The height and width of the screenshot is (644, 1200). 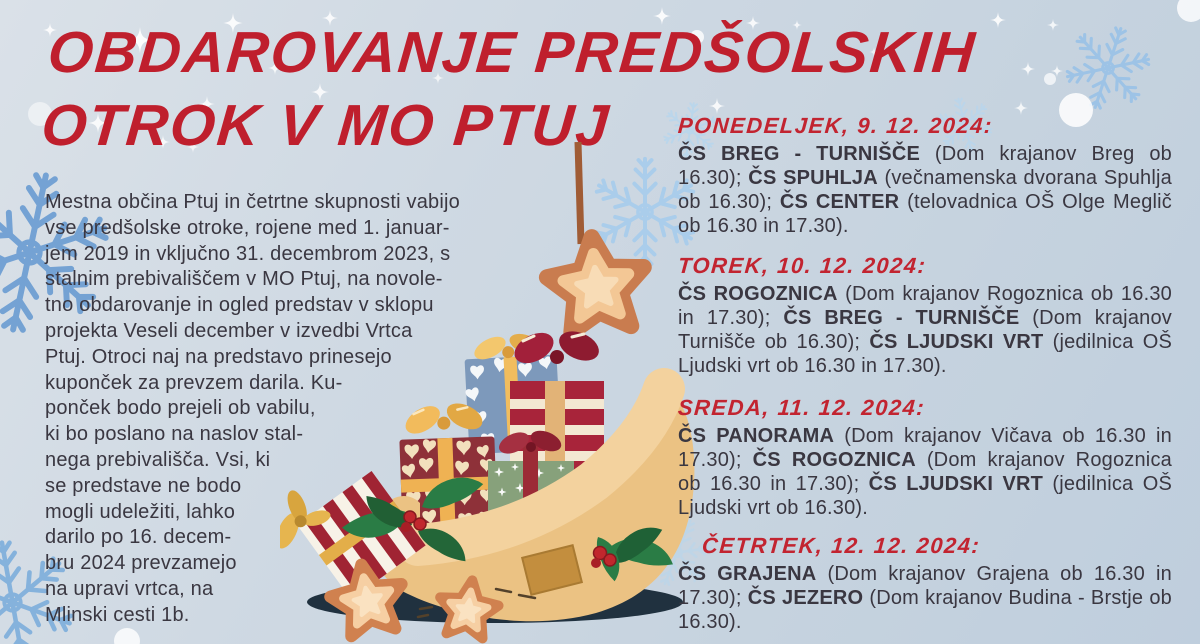 What do you see at coordinates (802, 265) in the screenshot?
I see `day-header: TOREK, 10. 12. 2024:` at bounding box center [802, 265].